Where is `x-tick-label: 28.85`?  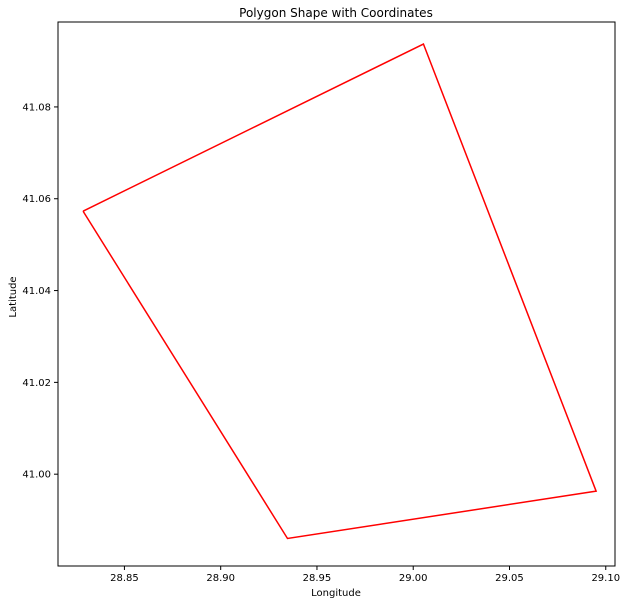 x-tick-label: 28.85 is located at coordinates (124, 578).